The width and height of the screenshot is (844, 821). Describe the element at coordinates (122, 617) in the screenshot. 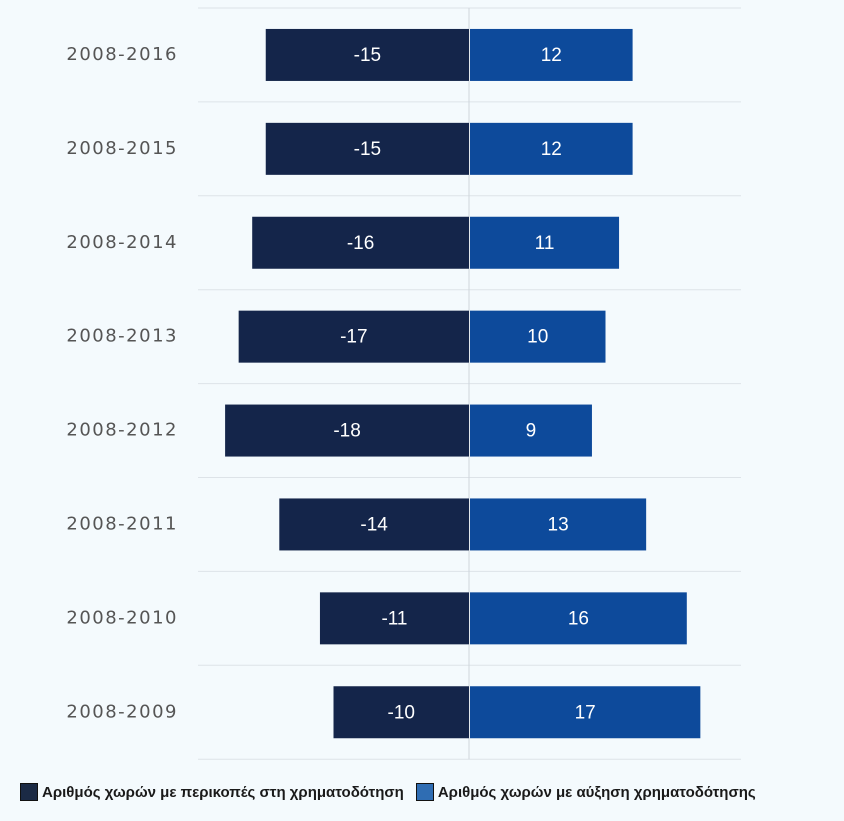

I see `category-label: 2008-2010` at that location.